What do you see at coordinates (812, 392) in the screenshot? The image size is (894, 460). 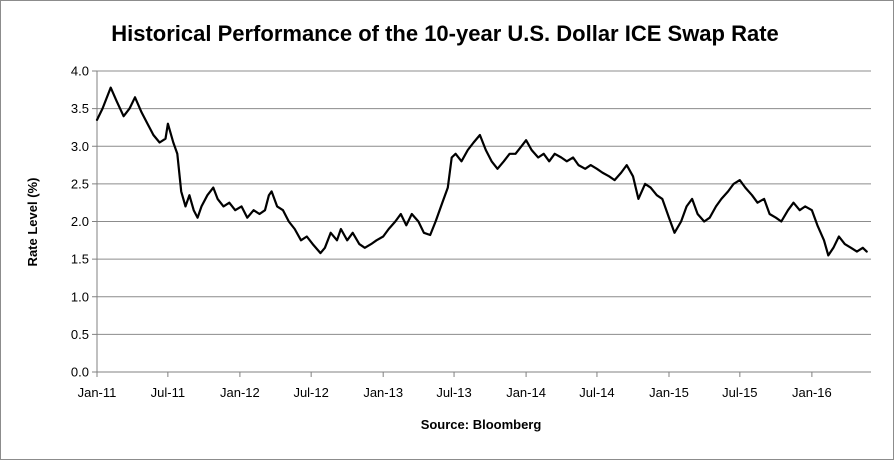 I see `x-tick-label: Jan-16` at bounding box center [812, 392].